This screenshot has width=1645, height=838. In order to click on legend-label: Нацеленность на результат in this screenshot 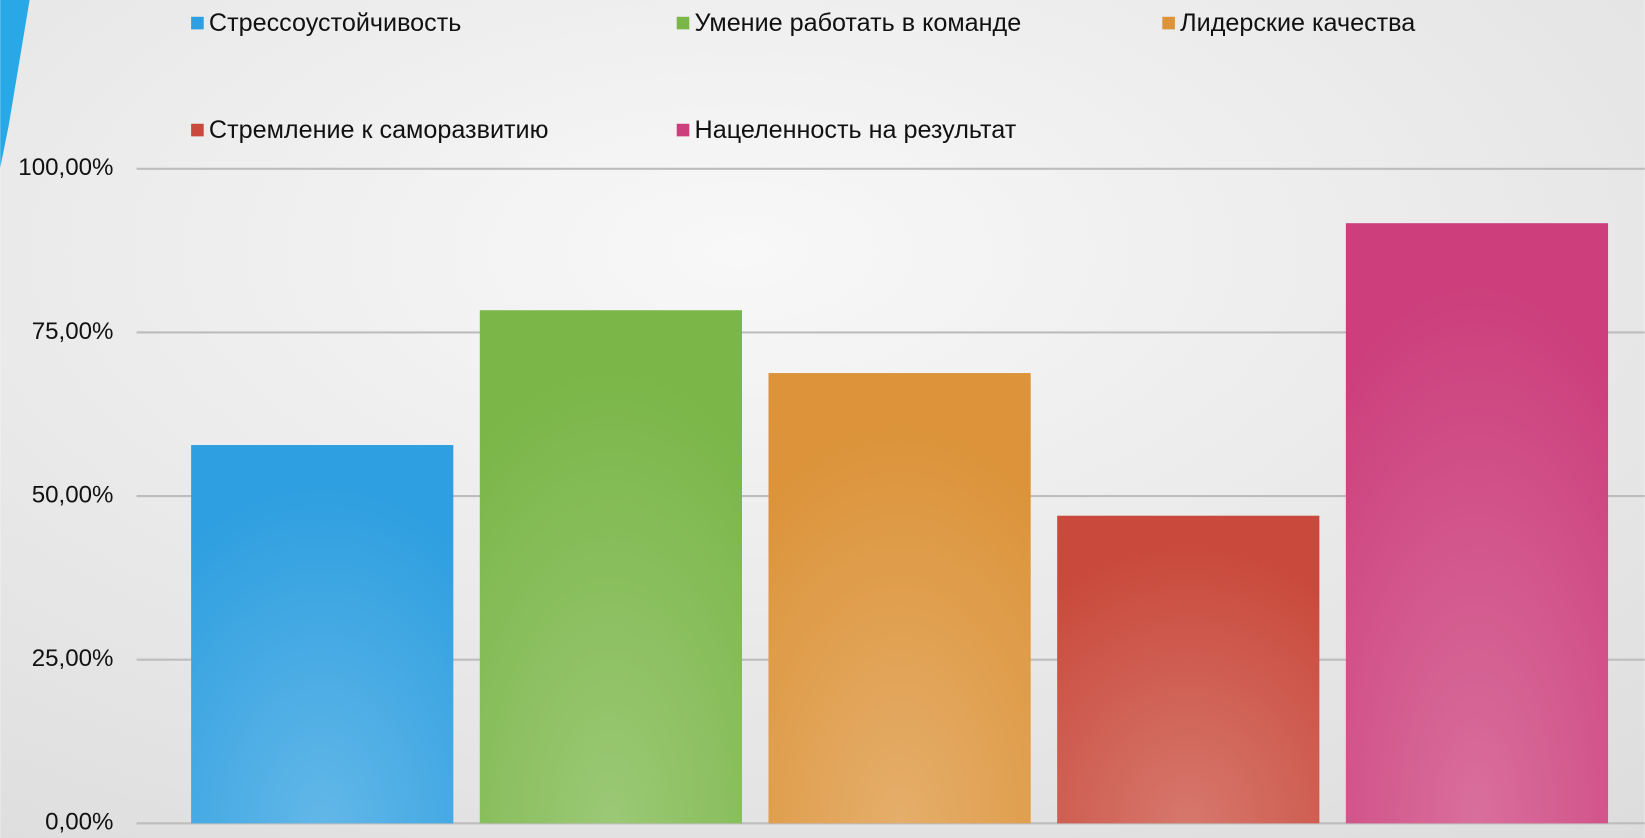, I will do `click(856, 130)`.